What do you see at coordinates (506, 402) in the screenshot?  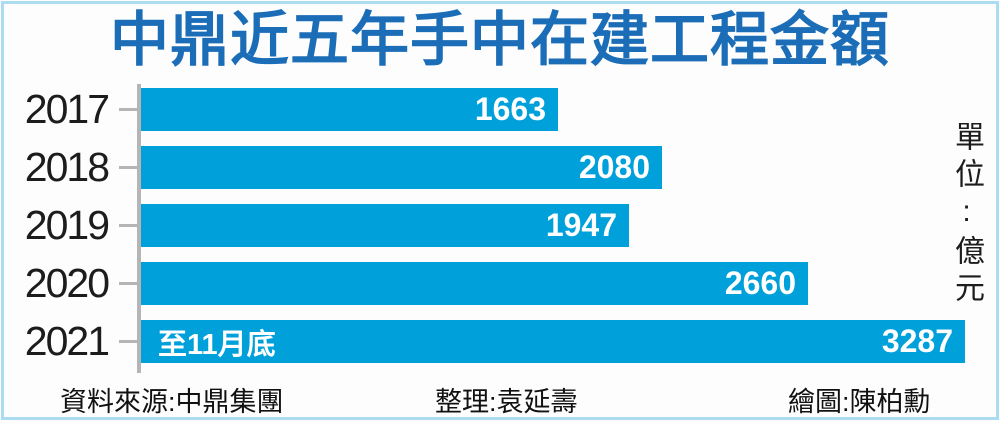 I see `editor-credit: 整理:袁延壽` at bounding box center [506, 402].